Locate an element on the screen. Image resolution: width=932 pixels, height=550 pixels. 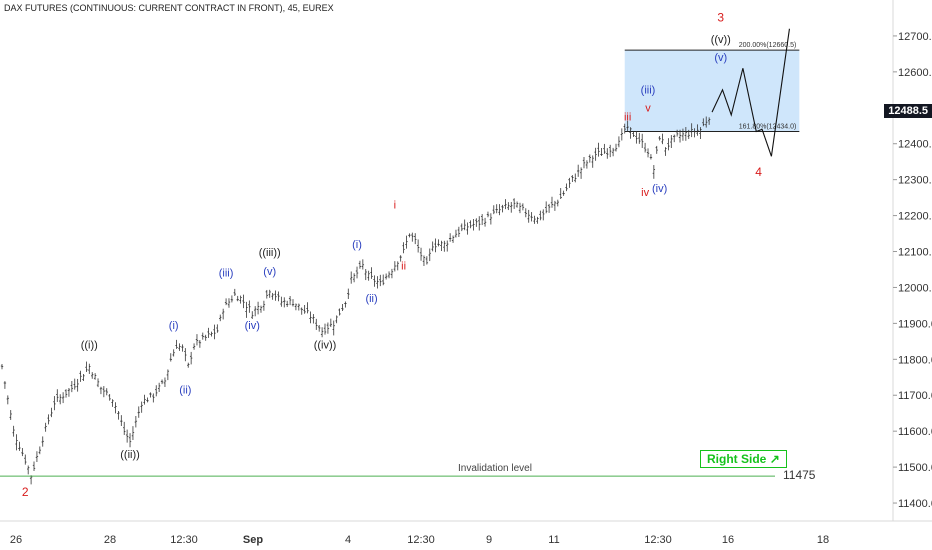
wave-label: 2 is located at coordinates (25, 492).